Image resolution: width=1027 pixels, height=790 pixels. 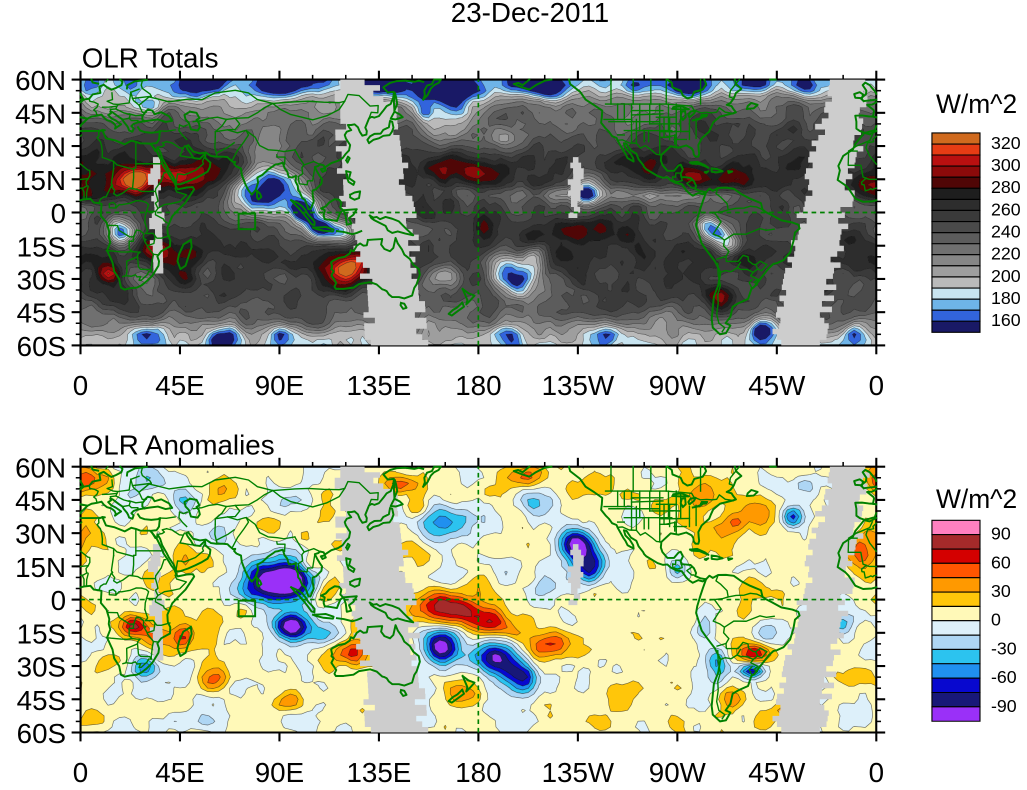 I want to click on svg-text: 260, so click(x=1006, y=209).